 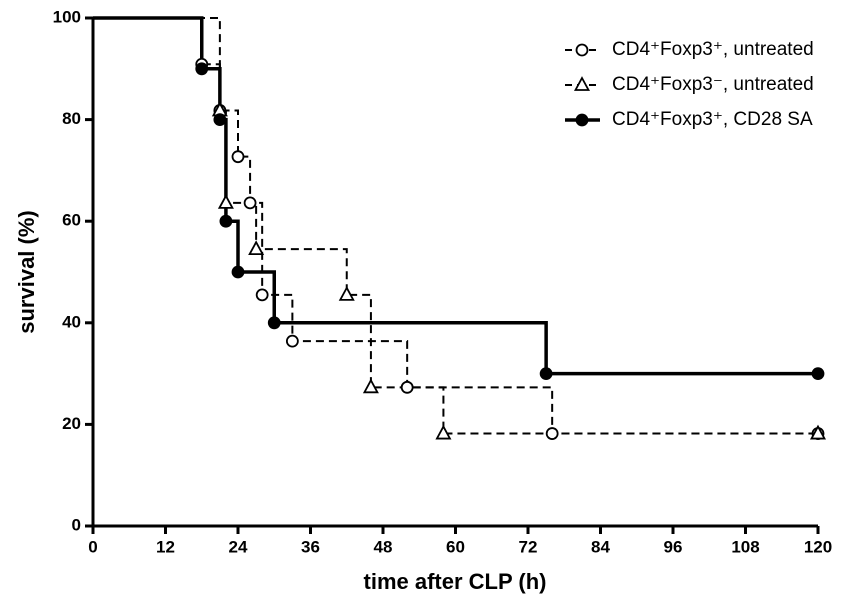 What do you see at coordinates (310, 546) in the screenshot?
I see `x-tick-label: 36` at bounding box center [310, 546].